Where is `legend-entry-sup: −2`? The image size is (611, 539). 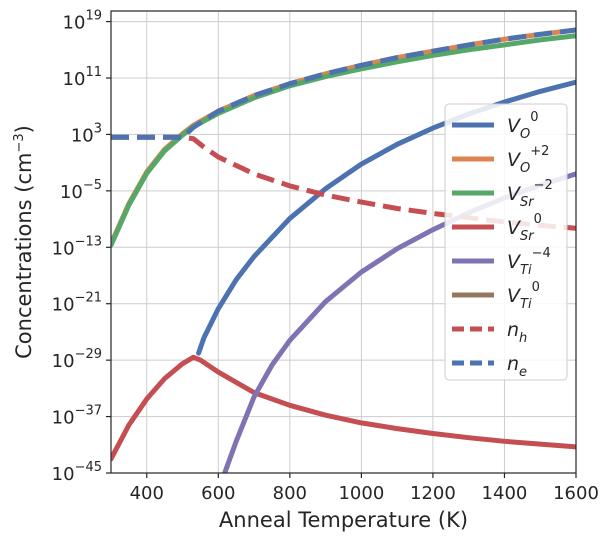 legend-entry-sup: −2 is located at coordinates (543, 185).